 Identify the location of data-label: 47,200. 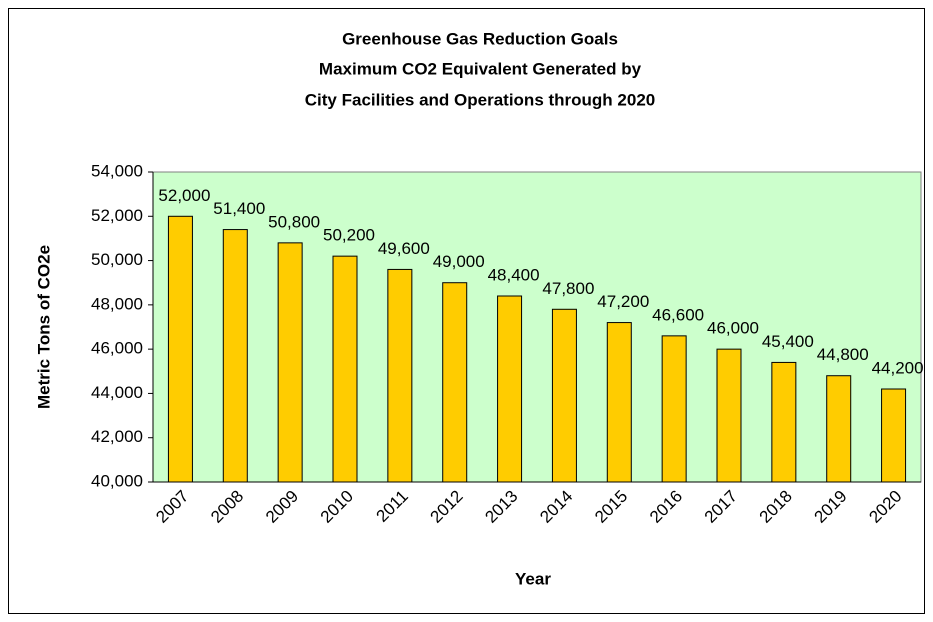
(623, 301).